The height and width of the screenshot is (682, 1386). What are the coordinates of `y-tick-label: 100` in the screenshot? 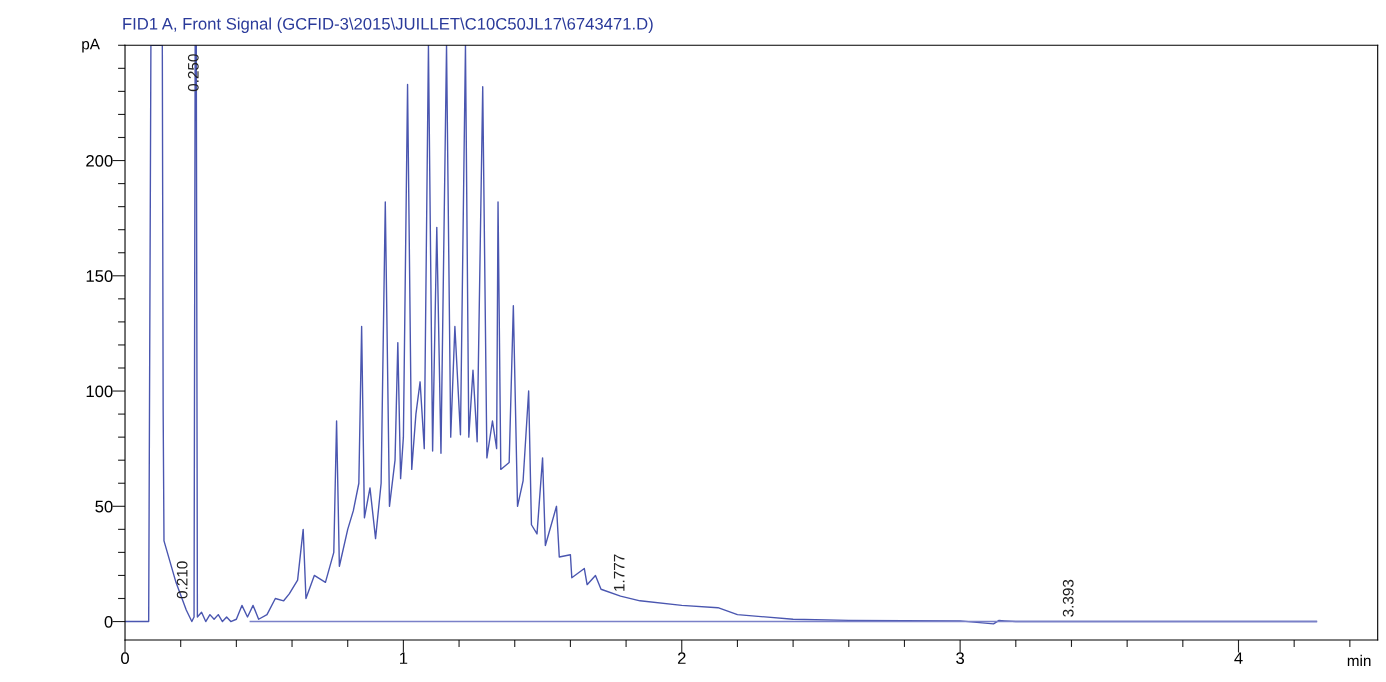 It's located at (99, 391).